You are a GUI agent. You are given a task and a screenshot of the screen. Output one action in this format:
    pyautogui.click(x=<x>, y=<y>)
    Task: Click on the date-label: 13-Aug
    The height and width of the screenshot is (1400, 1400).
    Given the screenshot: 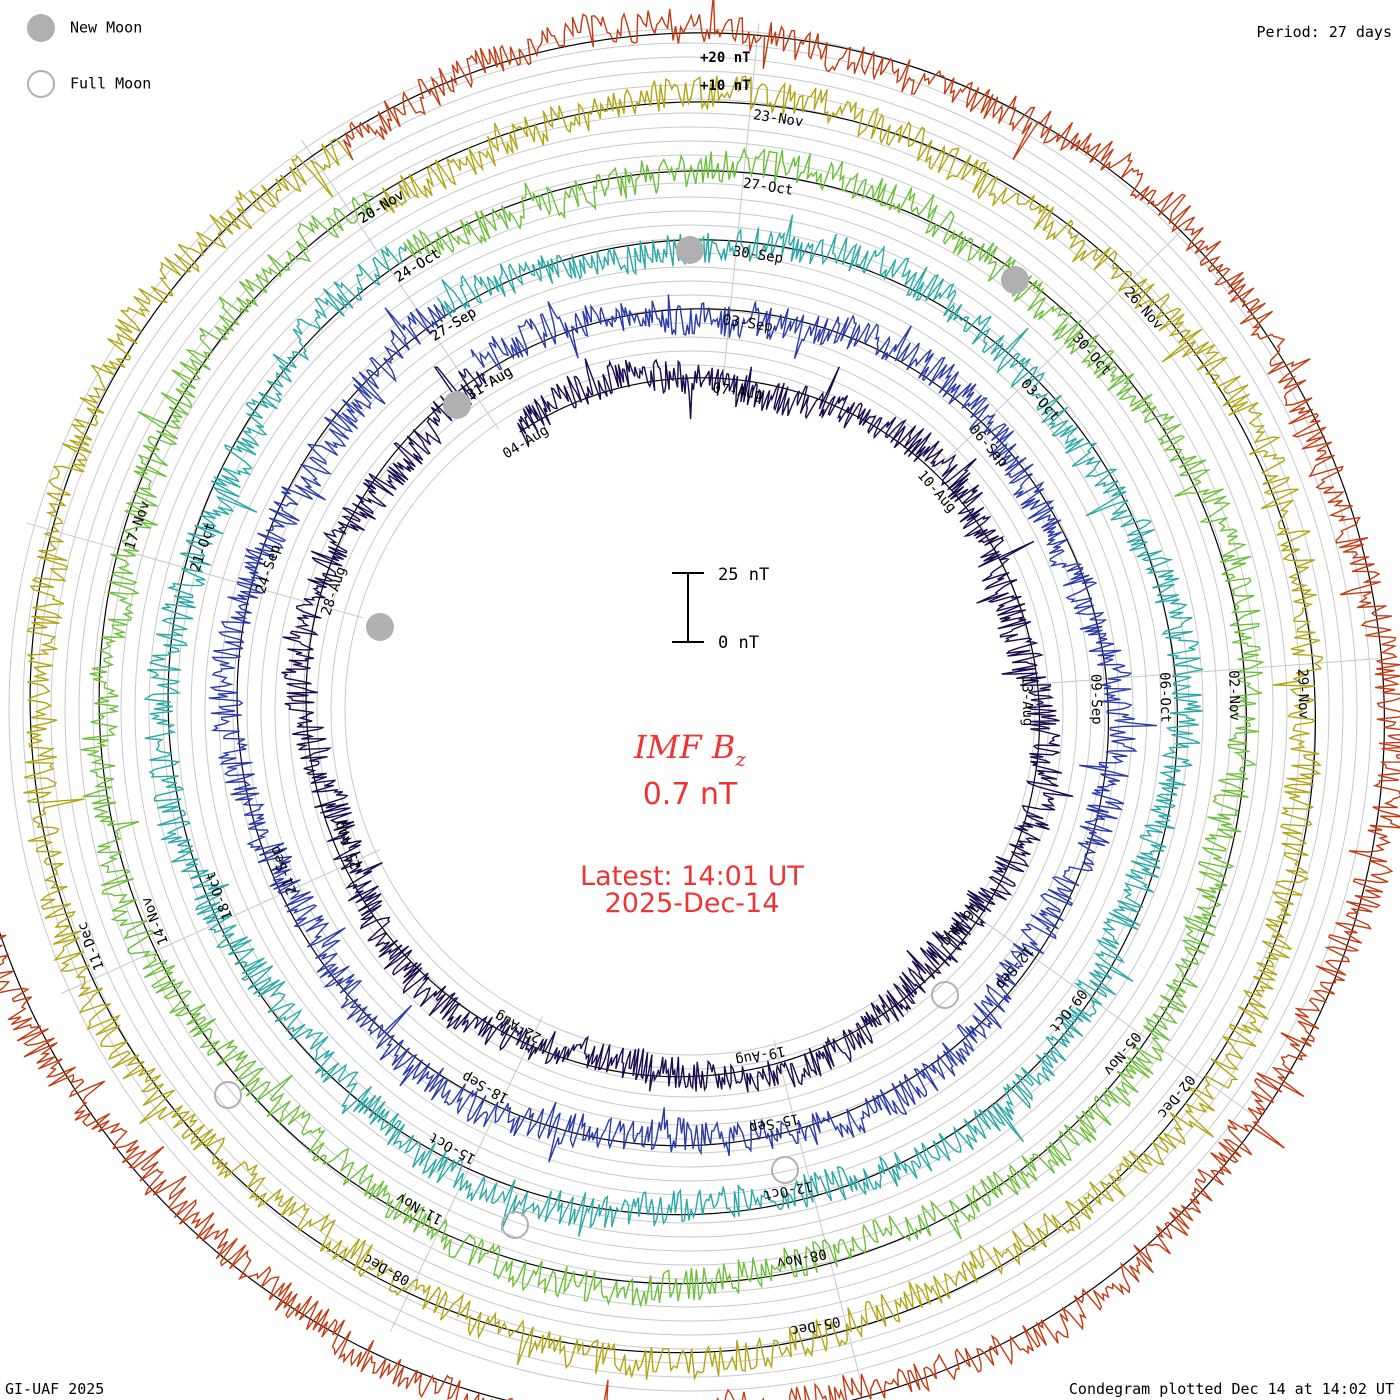 What is the action you would take?
    pyautogui.click(x=1026, y=701)
    